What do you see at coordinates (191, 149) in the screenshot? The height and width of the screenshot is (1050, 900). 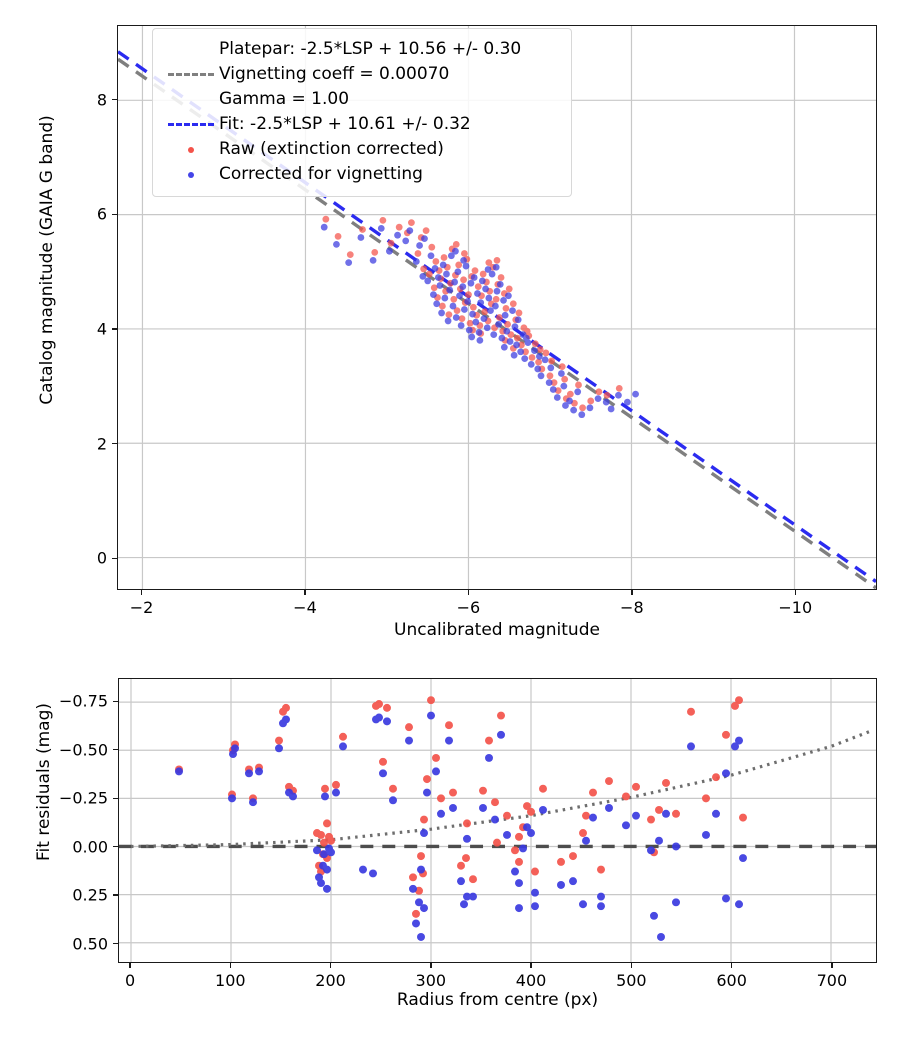 I see `legend-key-red-dot` at bounding box center [191, 149].